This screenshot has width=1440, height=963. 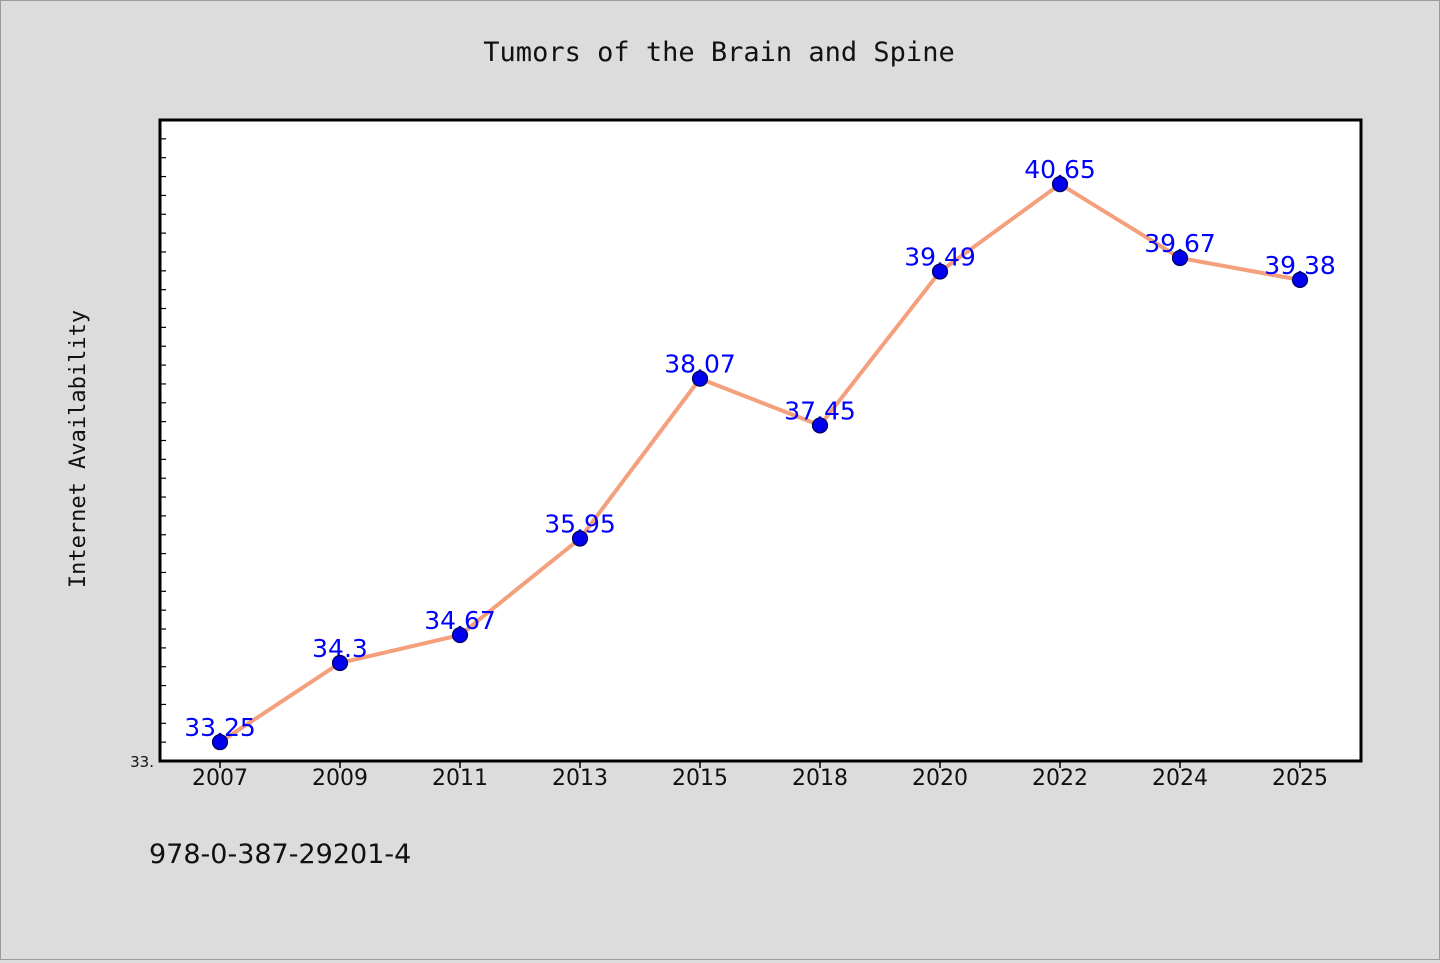 What do you see at coordinates (460, 778) in the screenshot?
I see `x-tick-label: 2011` at bounding box center [460, 778].